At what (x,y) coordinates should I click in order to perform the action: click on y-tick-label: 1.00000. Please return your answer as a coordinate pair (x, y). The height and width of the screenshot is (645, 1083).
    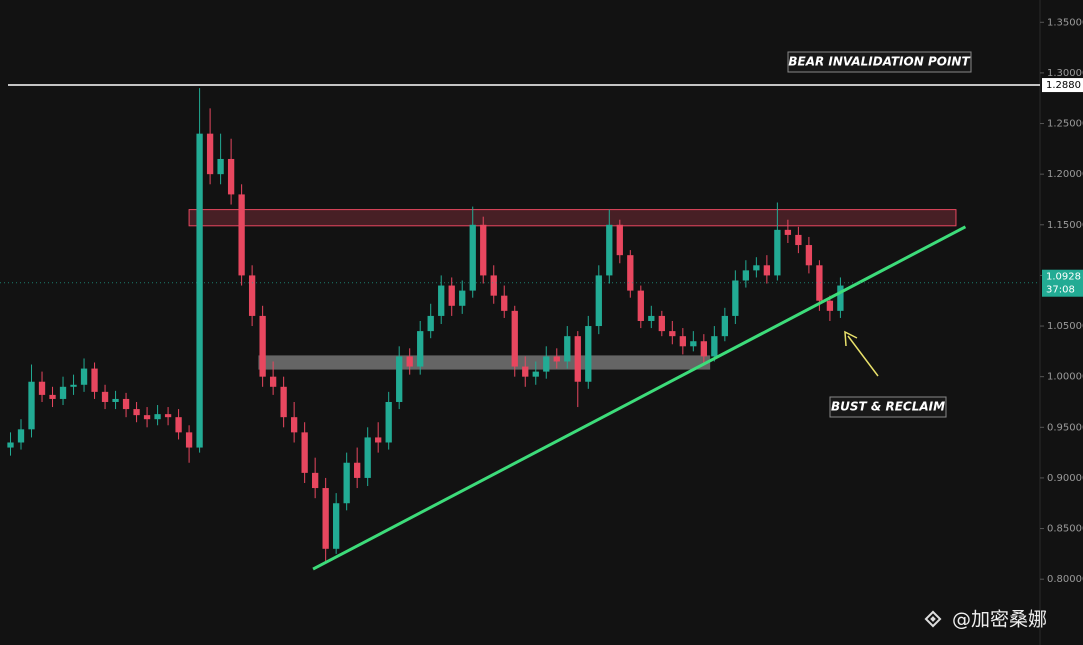
    Looking at the image, I should click on (1065, 377).